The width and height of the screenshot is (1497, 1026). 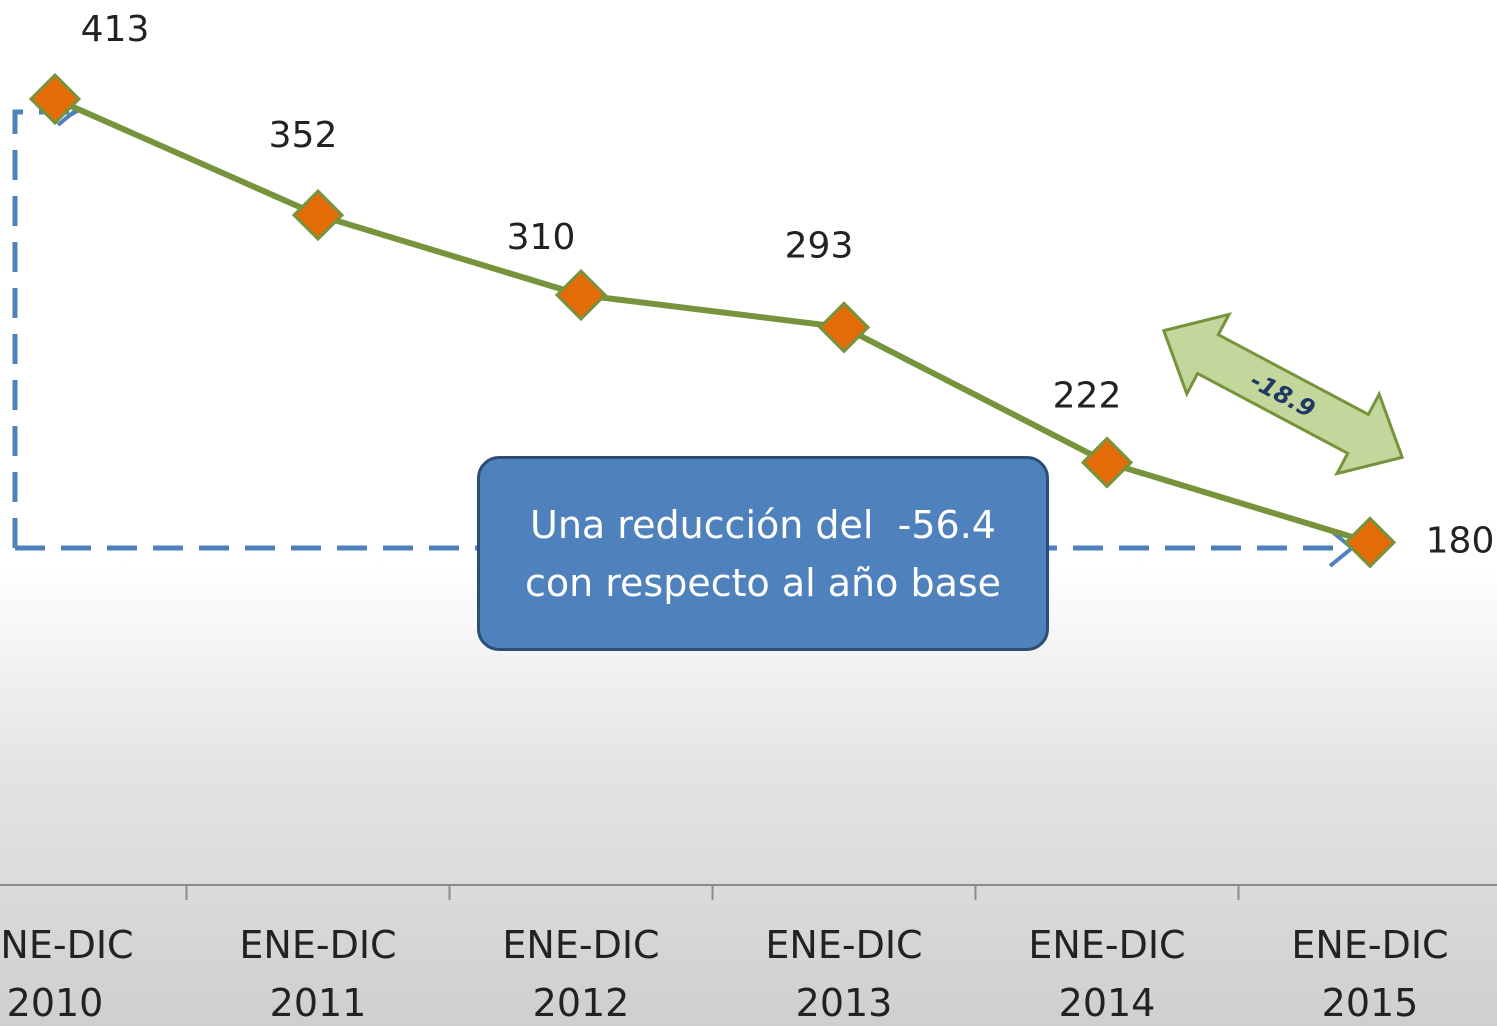 What do you see at coordinates (1370, 974) in the screenshot?
I see `x-tick-label: ENE-DIC 2015` at bounding box center [1370, 974].